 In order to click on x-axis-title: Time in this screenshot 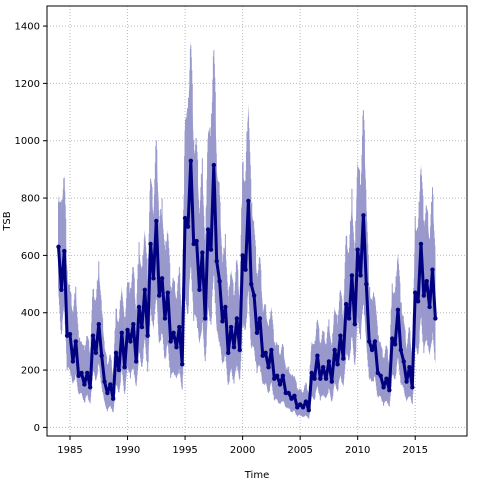, I will do `click(256, 475)`.